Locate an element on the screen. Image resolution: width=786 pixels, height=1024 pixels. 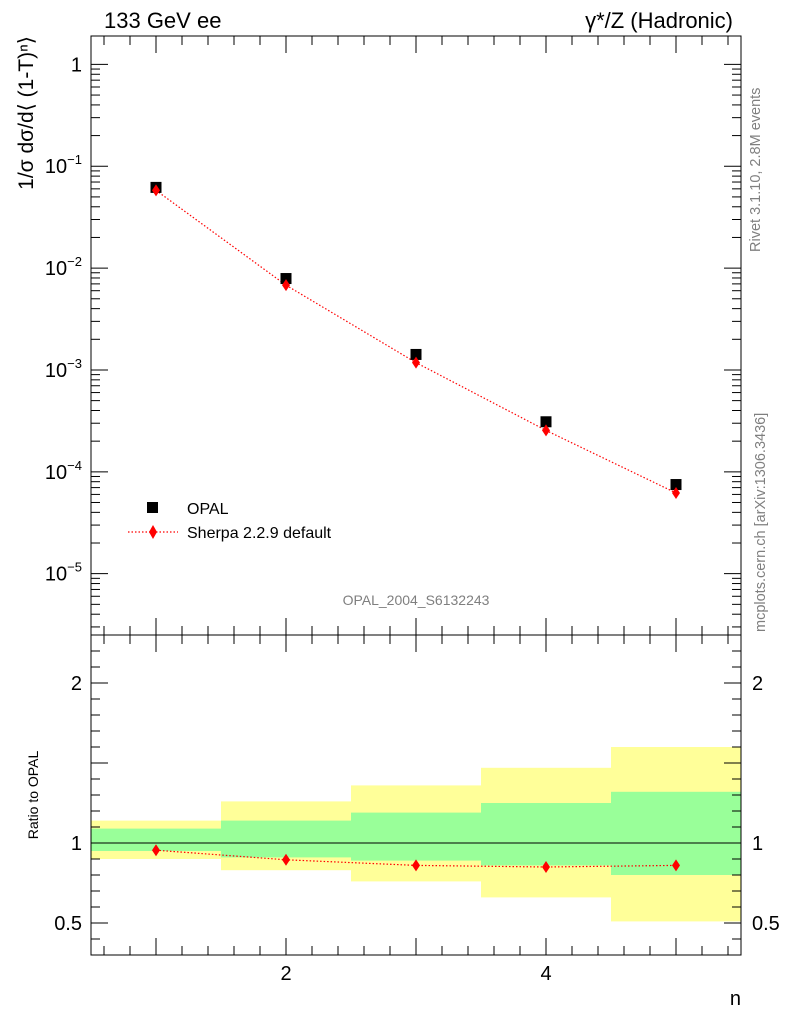
x-axis-label: n is located at coordinates (735, 999).